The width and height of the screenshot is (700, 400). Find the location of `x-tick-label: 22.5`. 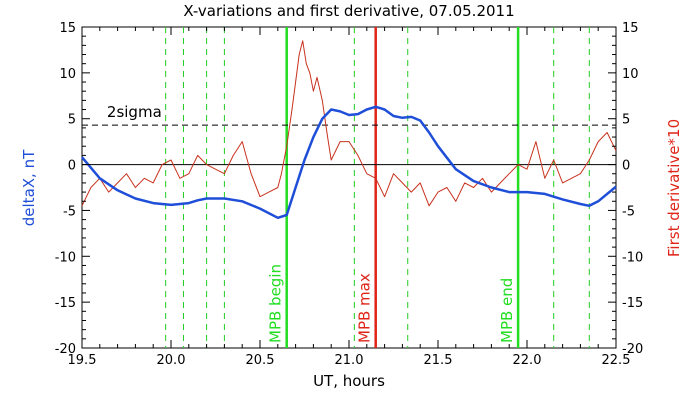

x-tick-label: 22.5 is located at coordinates (616, 360).